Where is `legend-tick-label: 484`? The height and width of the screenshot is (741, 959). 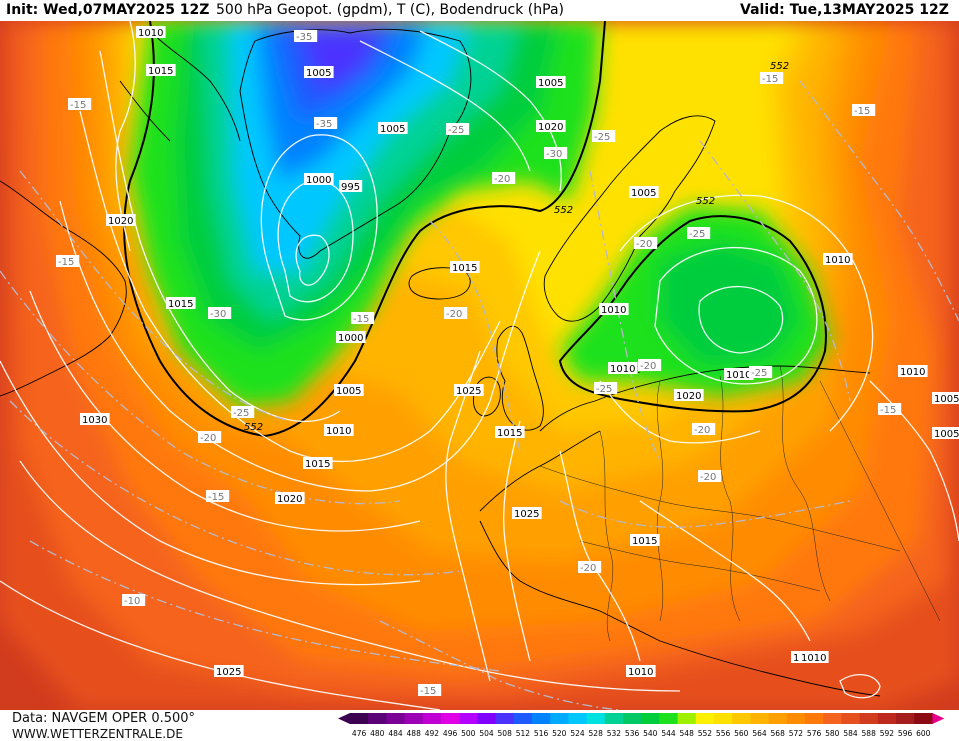
legend-tick-label: 484 is located at coordinates (395, 733).